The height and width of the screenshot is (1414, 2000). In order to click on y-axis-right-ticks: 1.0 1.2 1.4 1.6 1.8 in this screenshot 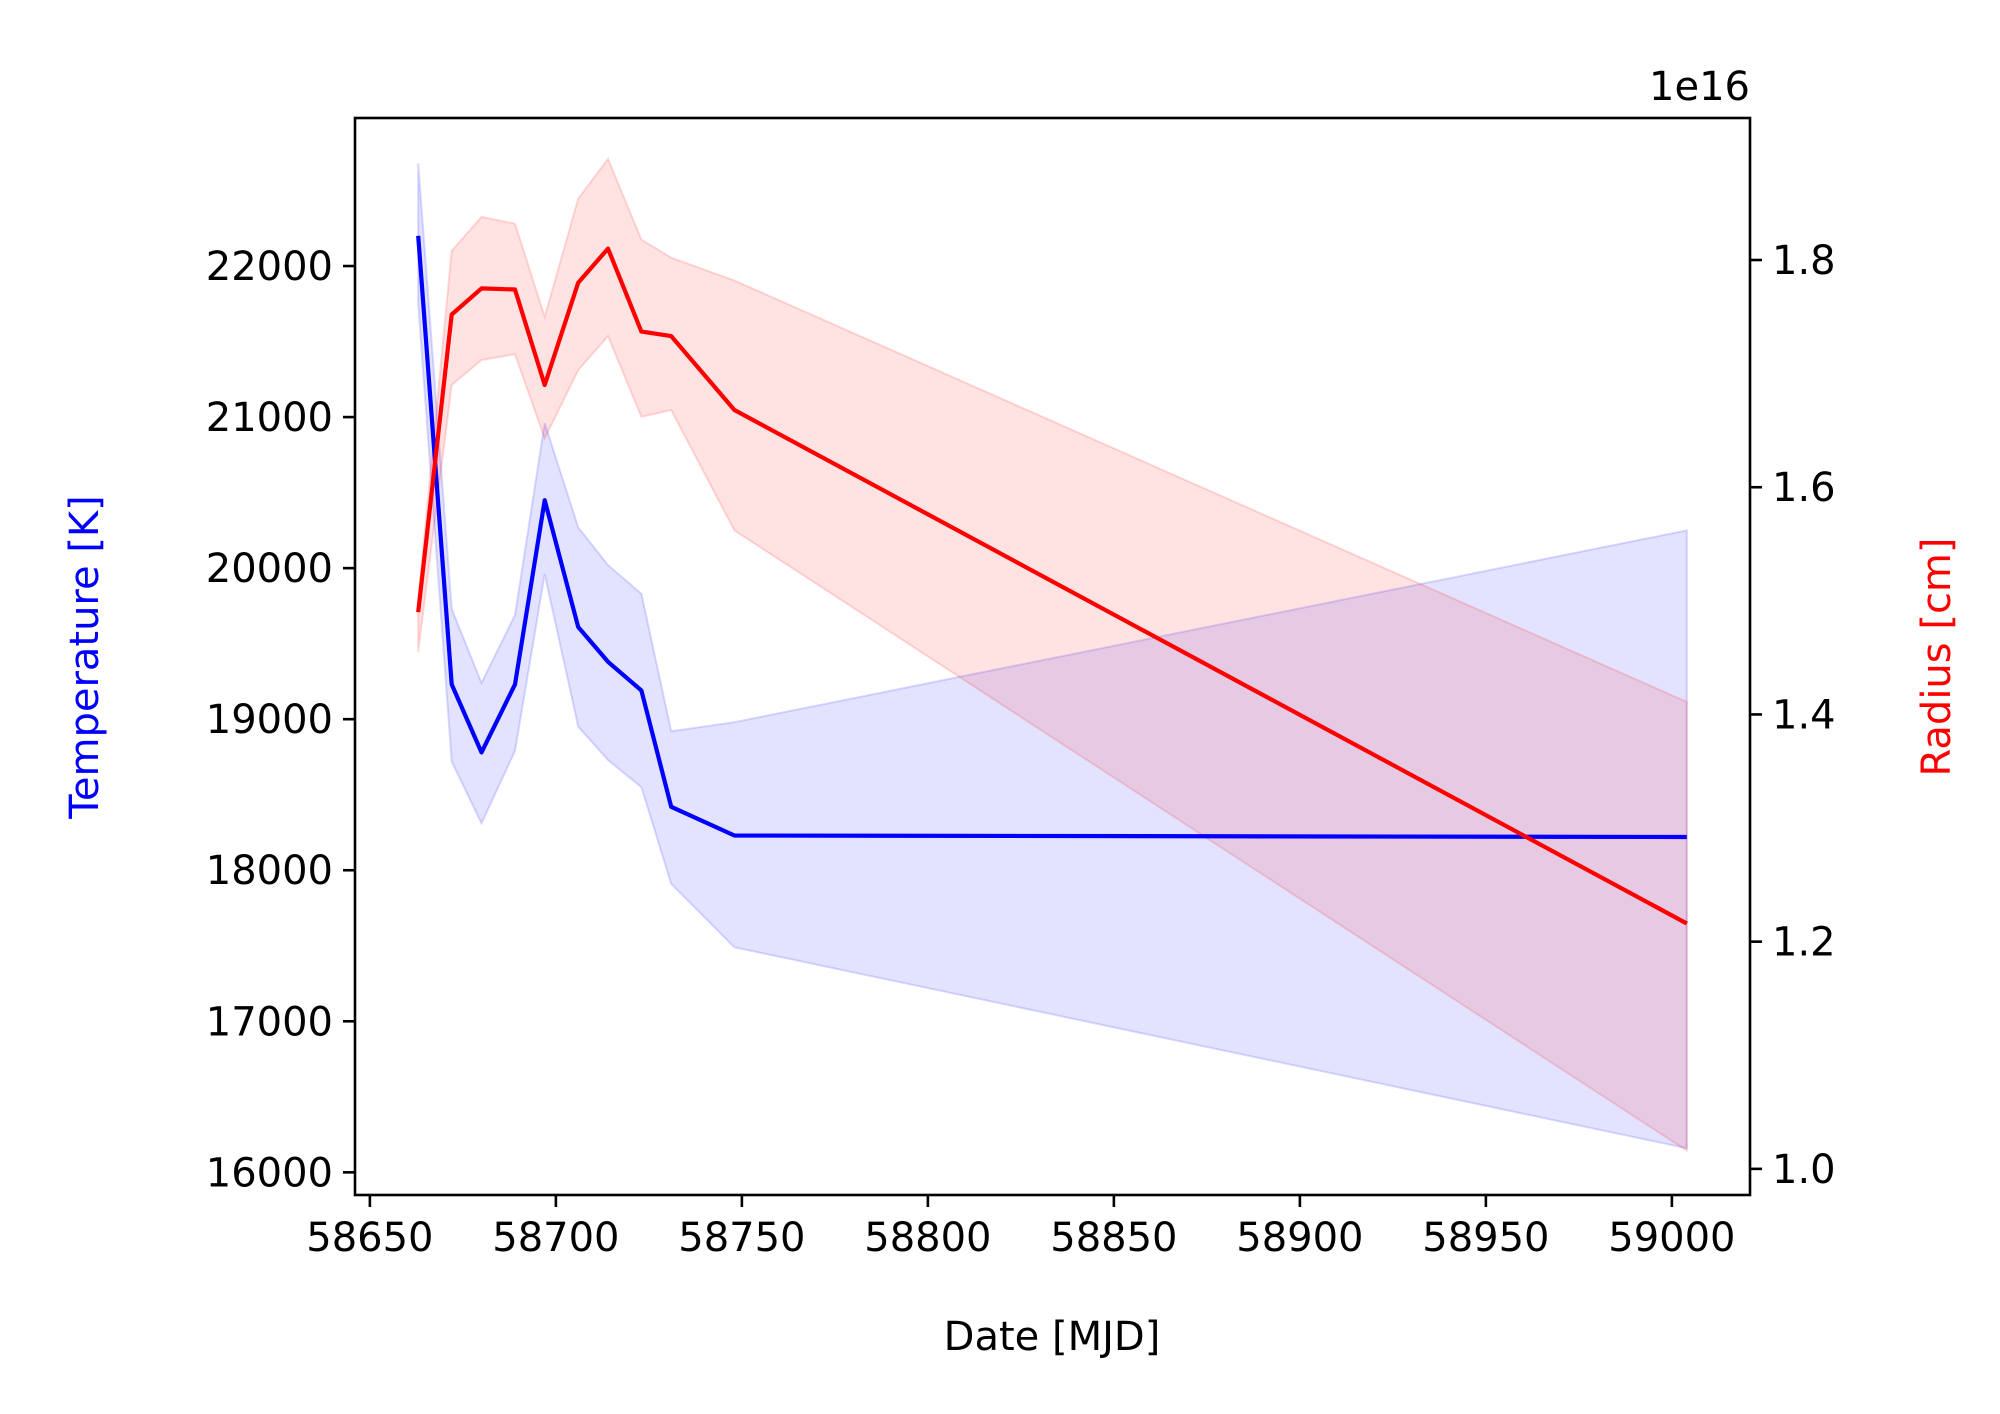, I will do `click(1793, 715)`.